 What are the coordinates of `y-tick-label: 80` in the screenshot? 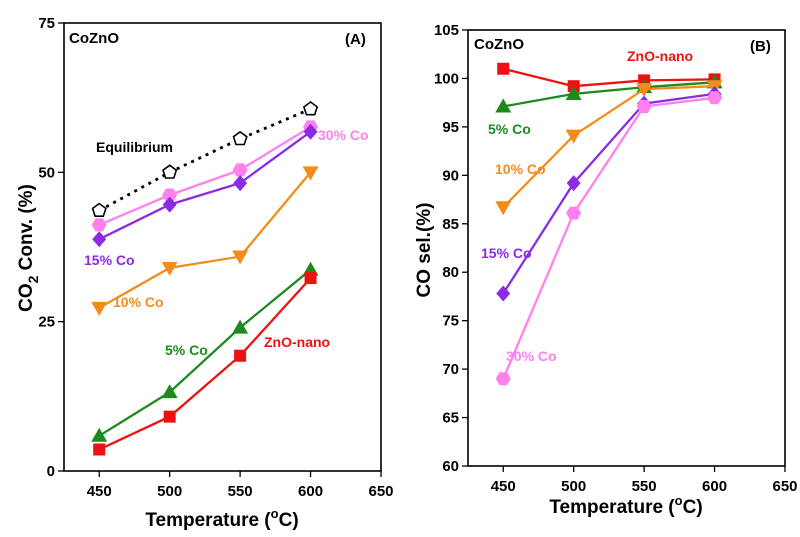 It's located at (450, 272).